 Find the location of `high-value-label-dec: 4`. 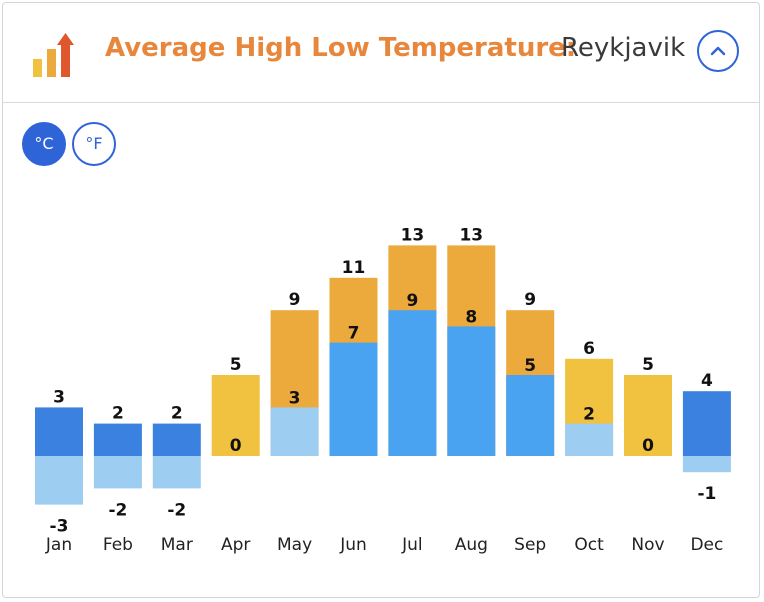

high-value-label-dec: 4 is located at coordinates (707, 381).